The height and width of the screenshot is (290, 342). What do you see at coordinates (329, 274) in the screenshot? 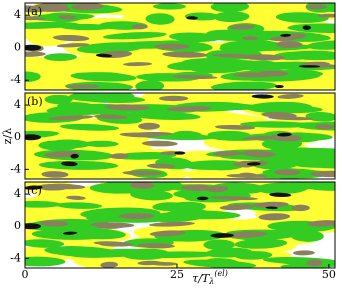
I see `x-tick-label: 50` at bounding box center [329, 274].